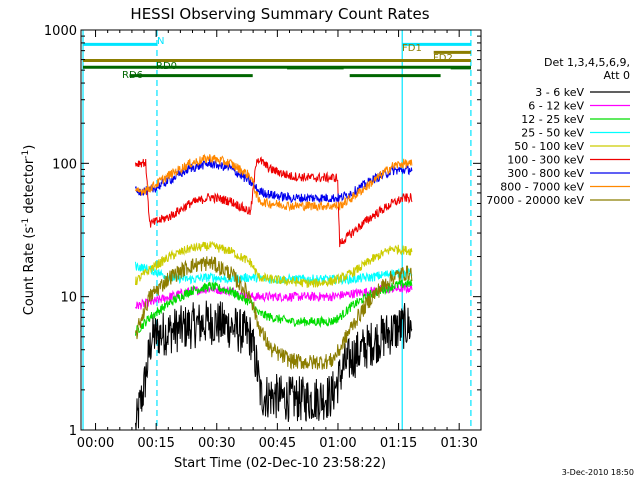 This screenshot has height=480, width=640. I want to click on legend-label: 25 - 50 keV, so click(552, 133).